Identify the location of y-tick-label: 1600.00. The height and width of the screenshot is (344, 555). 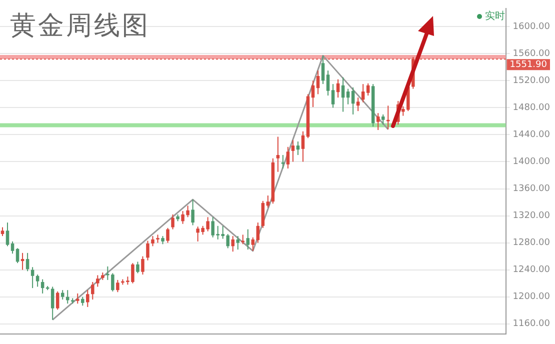
(531, 27).